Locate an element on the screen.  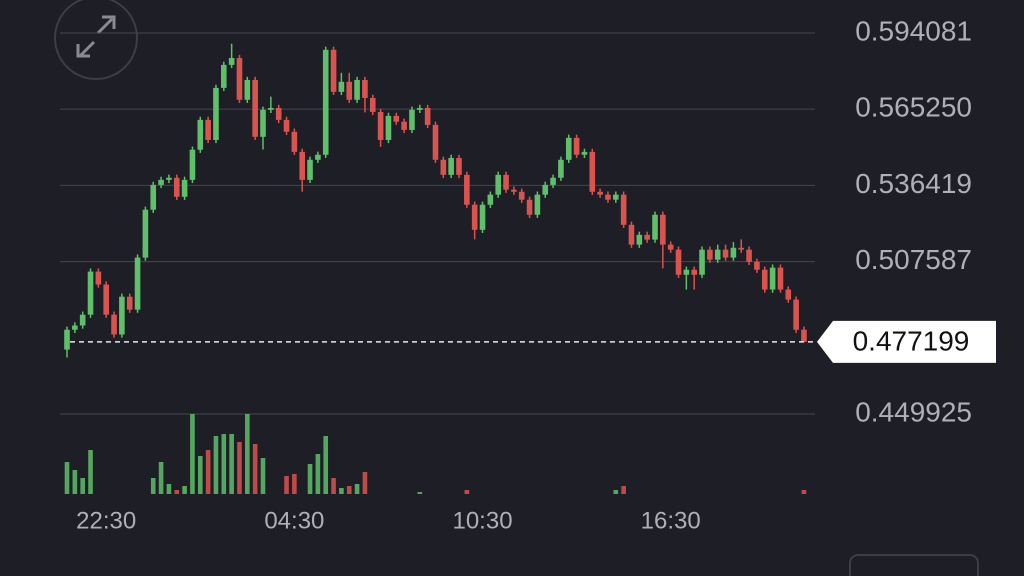
y-tick-label: 0.536419 is located at coordinates (913, 183).